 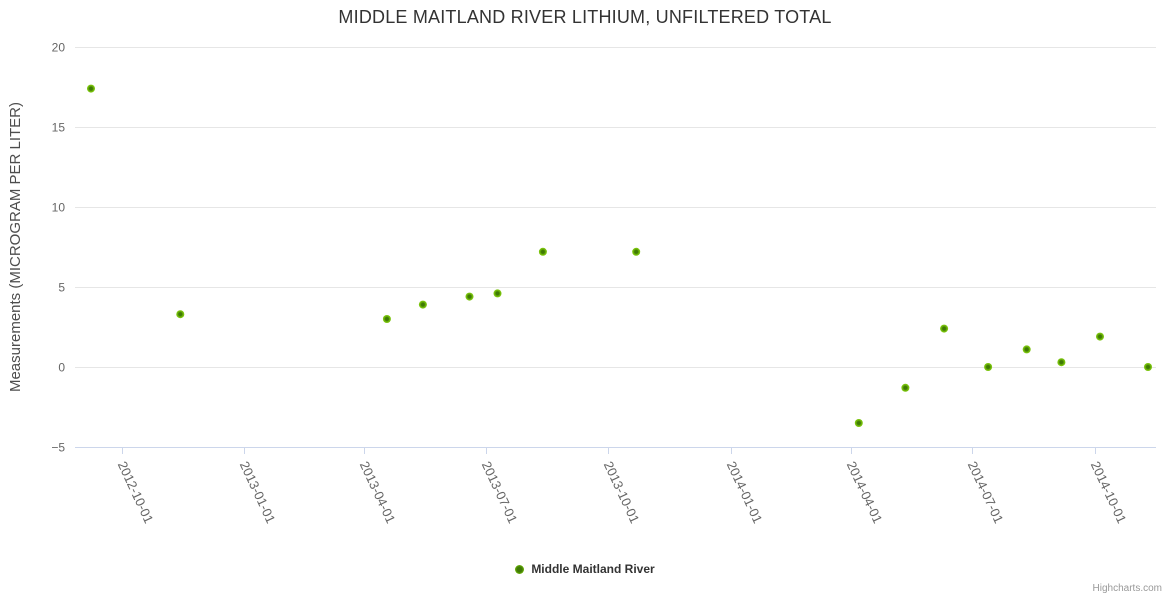 I want to click on y-axis-label: 5, so click(x=61, y=288).